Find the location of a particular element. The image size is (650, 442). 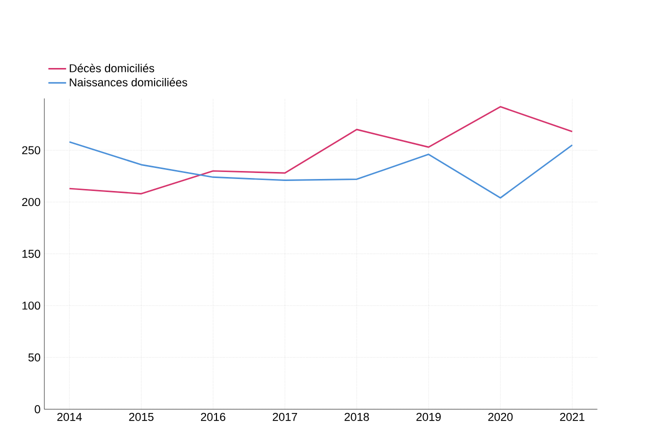

x-tick-label: 2019 is located at coordinates (428, 417).